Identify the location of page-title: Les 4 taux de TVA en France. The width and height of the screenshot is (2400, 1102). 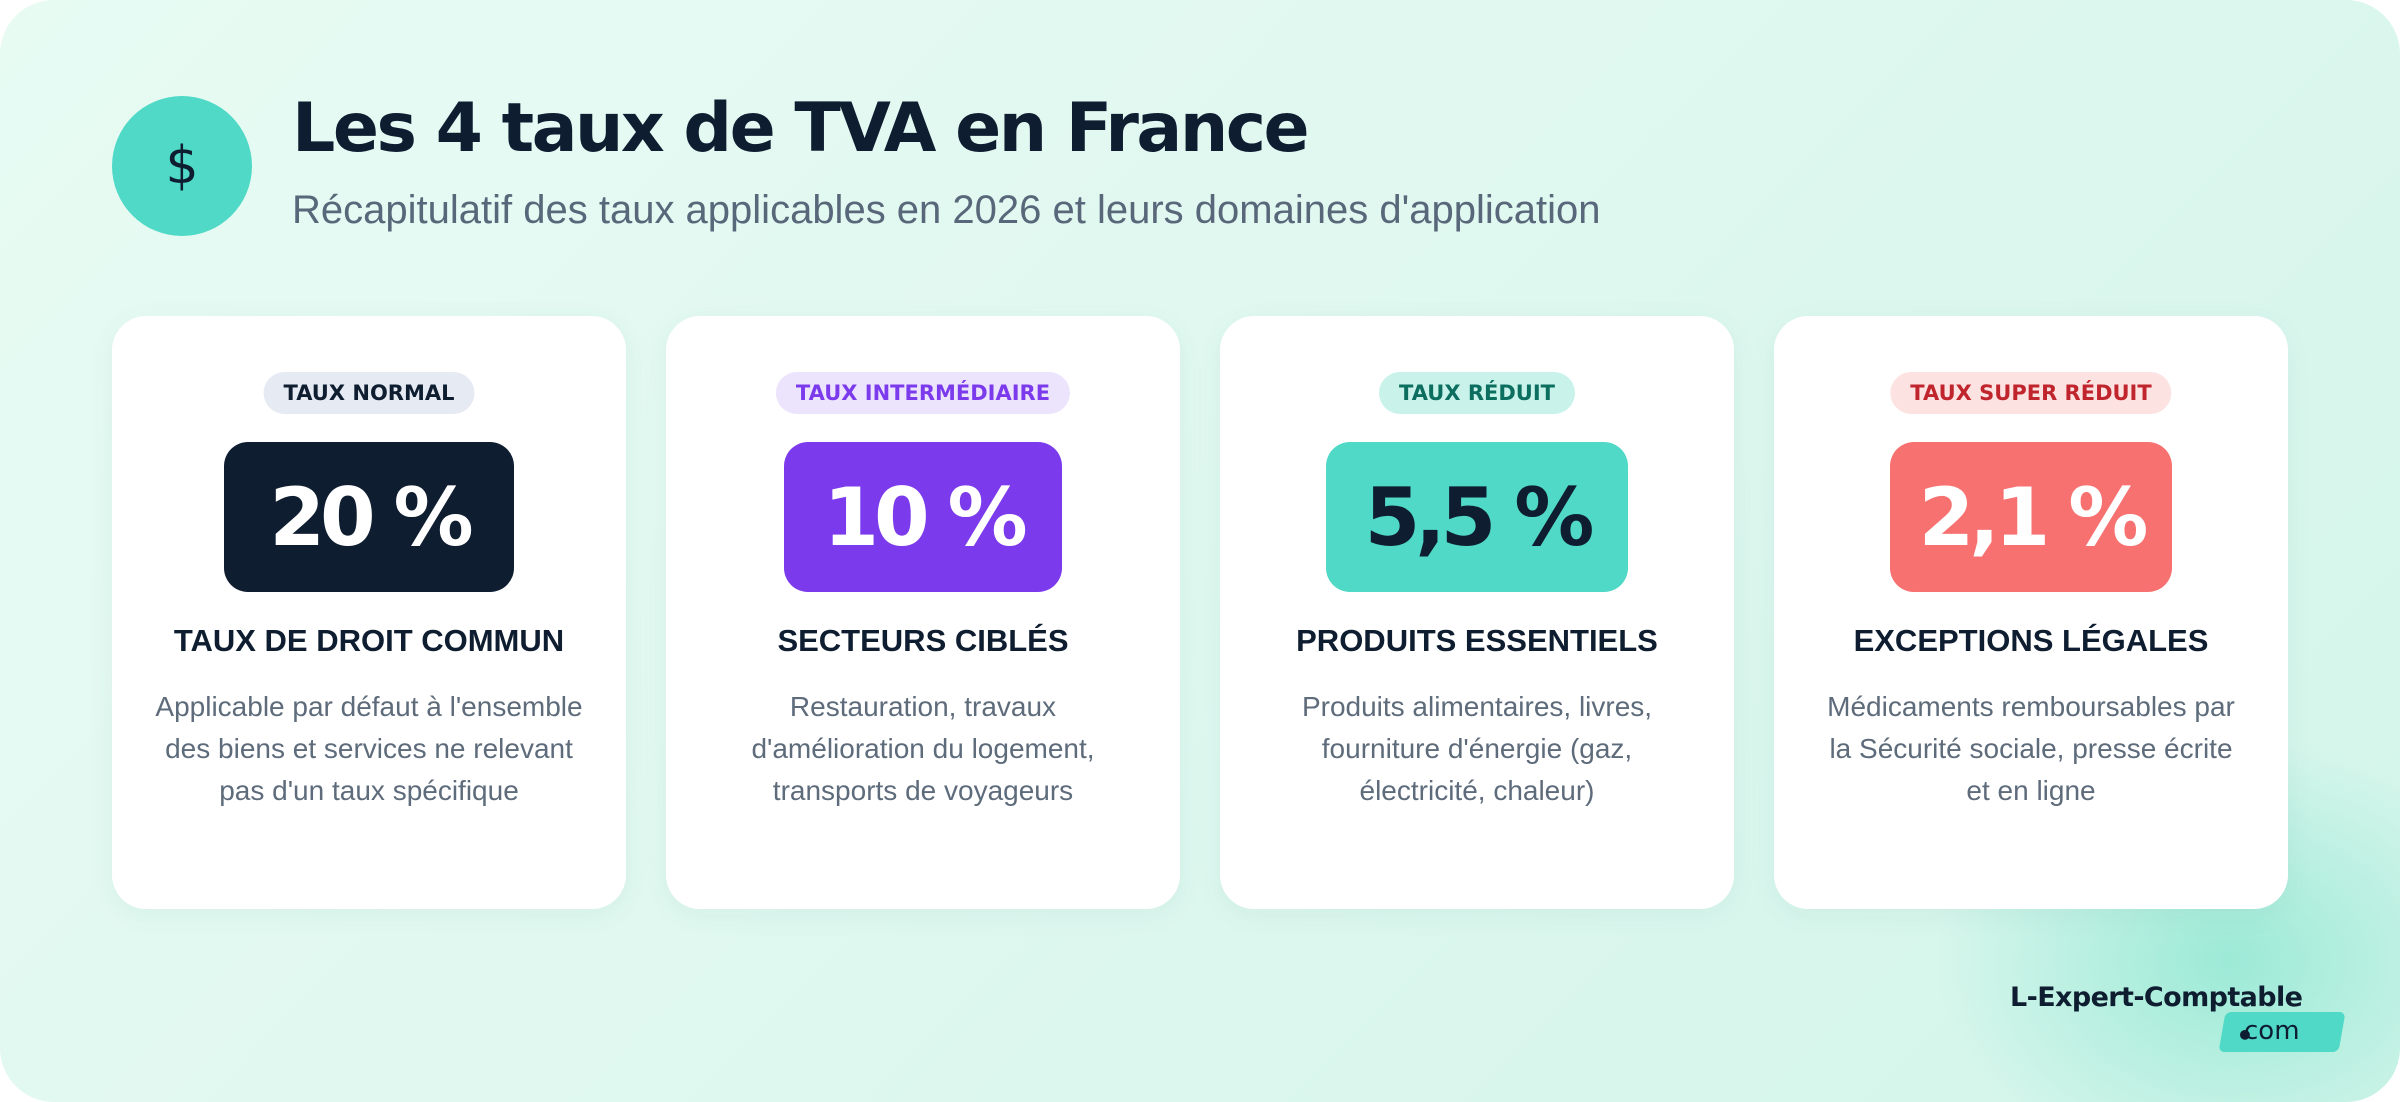
(801, 128).